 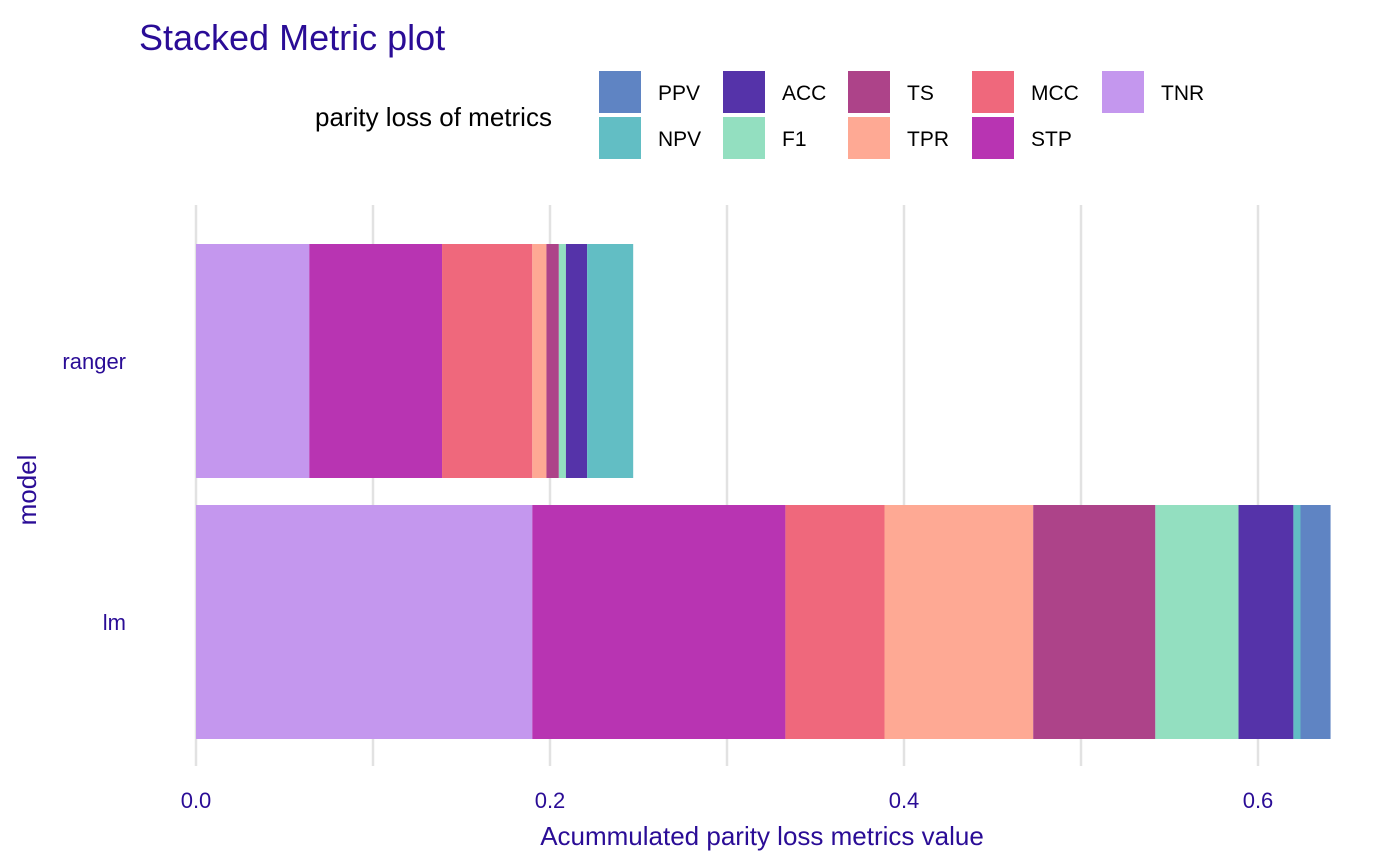 I want to click on legend-key-acc, so click(x=744, y=92).